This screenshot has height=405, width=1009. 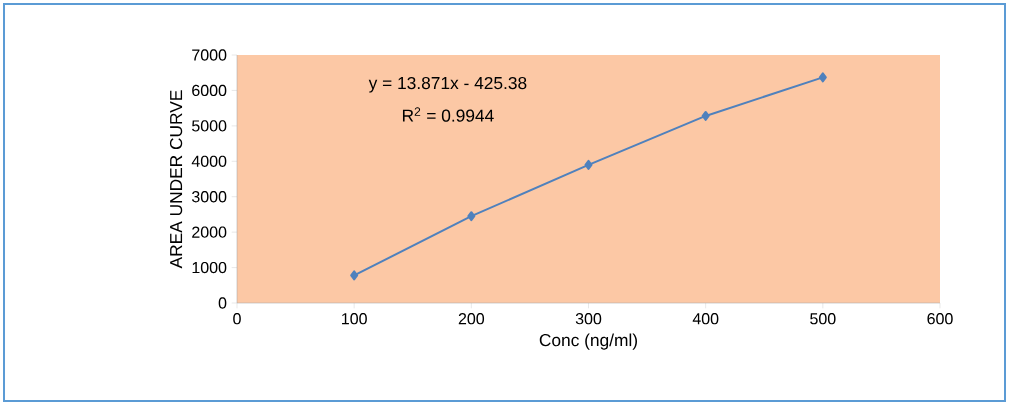 I want to click on y-axis-title: AREA UNDER CURVE, so click(x=176, y=179).